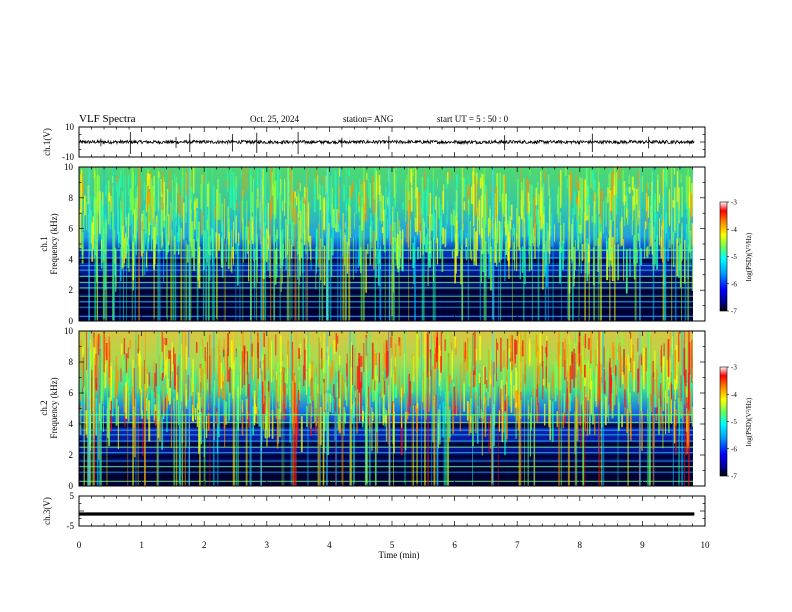  What do you see at coordinates (72, 496) in the screenshot?
I see `ch3-ytick-top: 5` at bounding box center [72, 496].